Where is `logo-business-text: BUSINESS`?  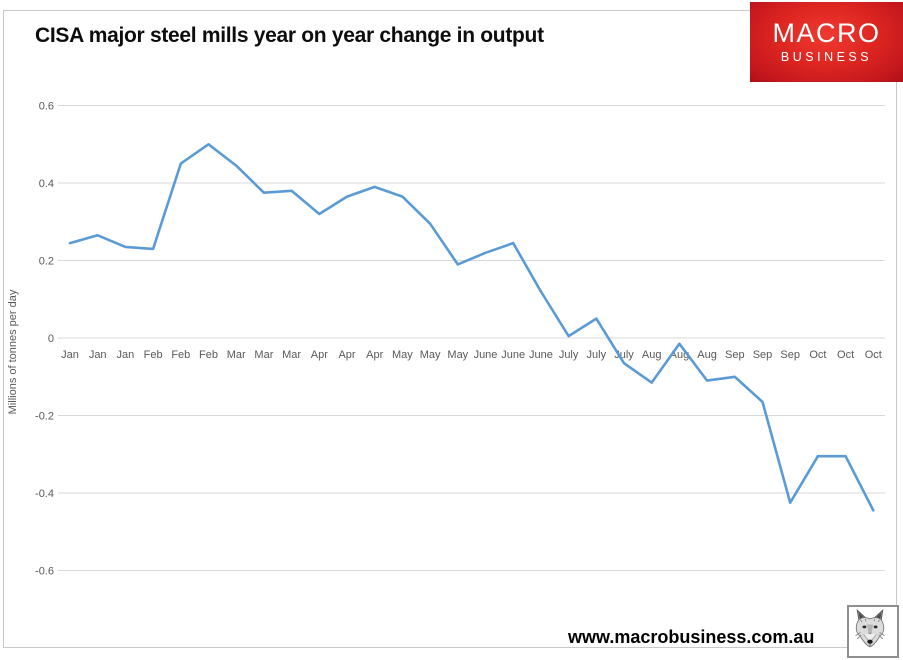
logo-business-text: BUSINESS is located at coordinates (826, 57).